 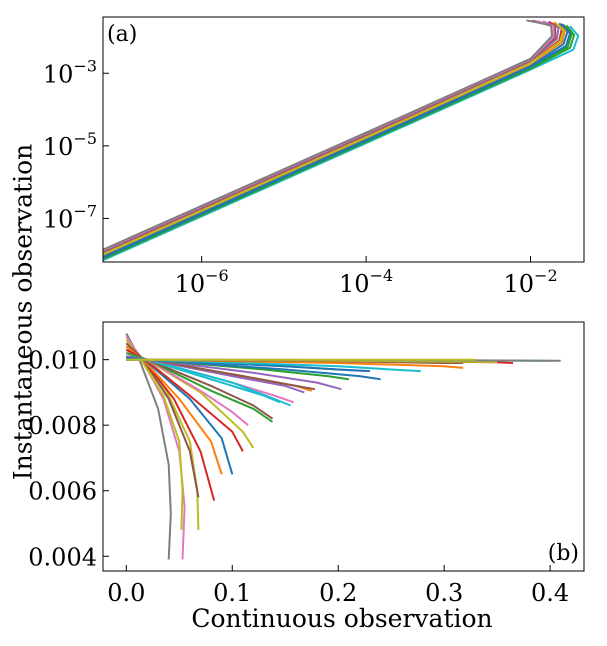 What do you see at coordinates (341, 618) in the screenshot?
I see `x-axis-label: Continuous observation` at bounding box center [341, 618].